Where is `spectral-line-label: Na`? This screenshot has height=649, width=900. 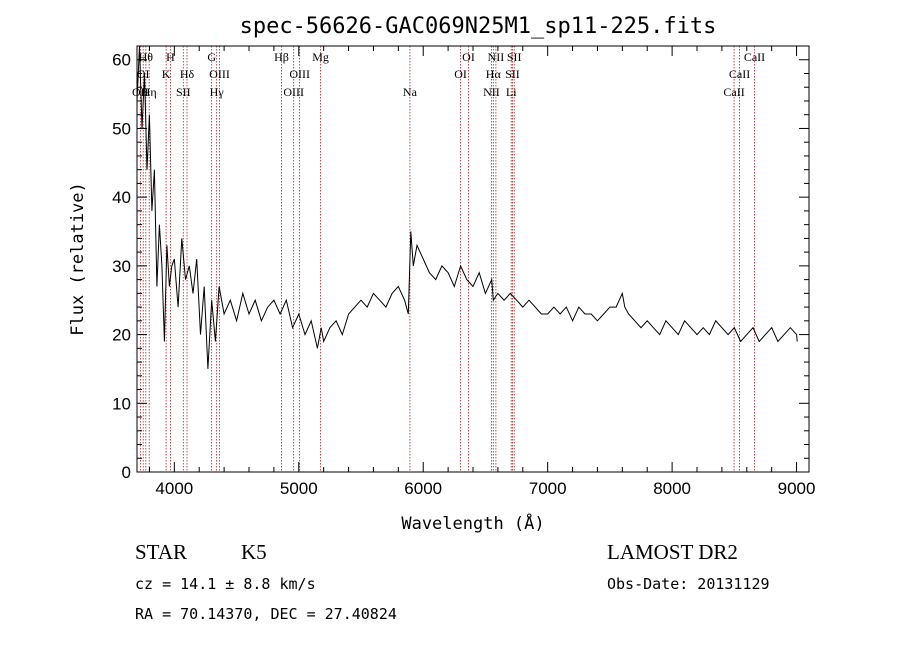
spectral-line-label: Na is located at coordinates (410, 92).